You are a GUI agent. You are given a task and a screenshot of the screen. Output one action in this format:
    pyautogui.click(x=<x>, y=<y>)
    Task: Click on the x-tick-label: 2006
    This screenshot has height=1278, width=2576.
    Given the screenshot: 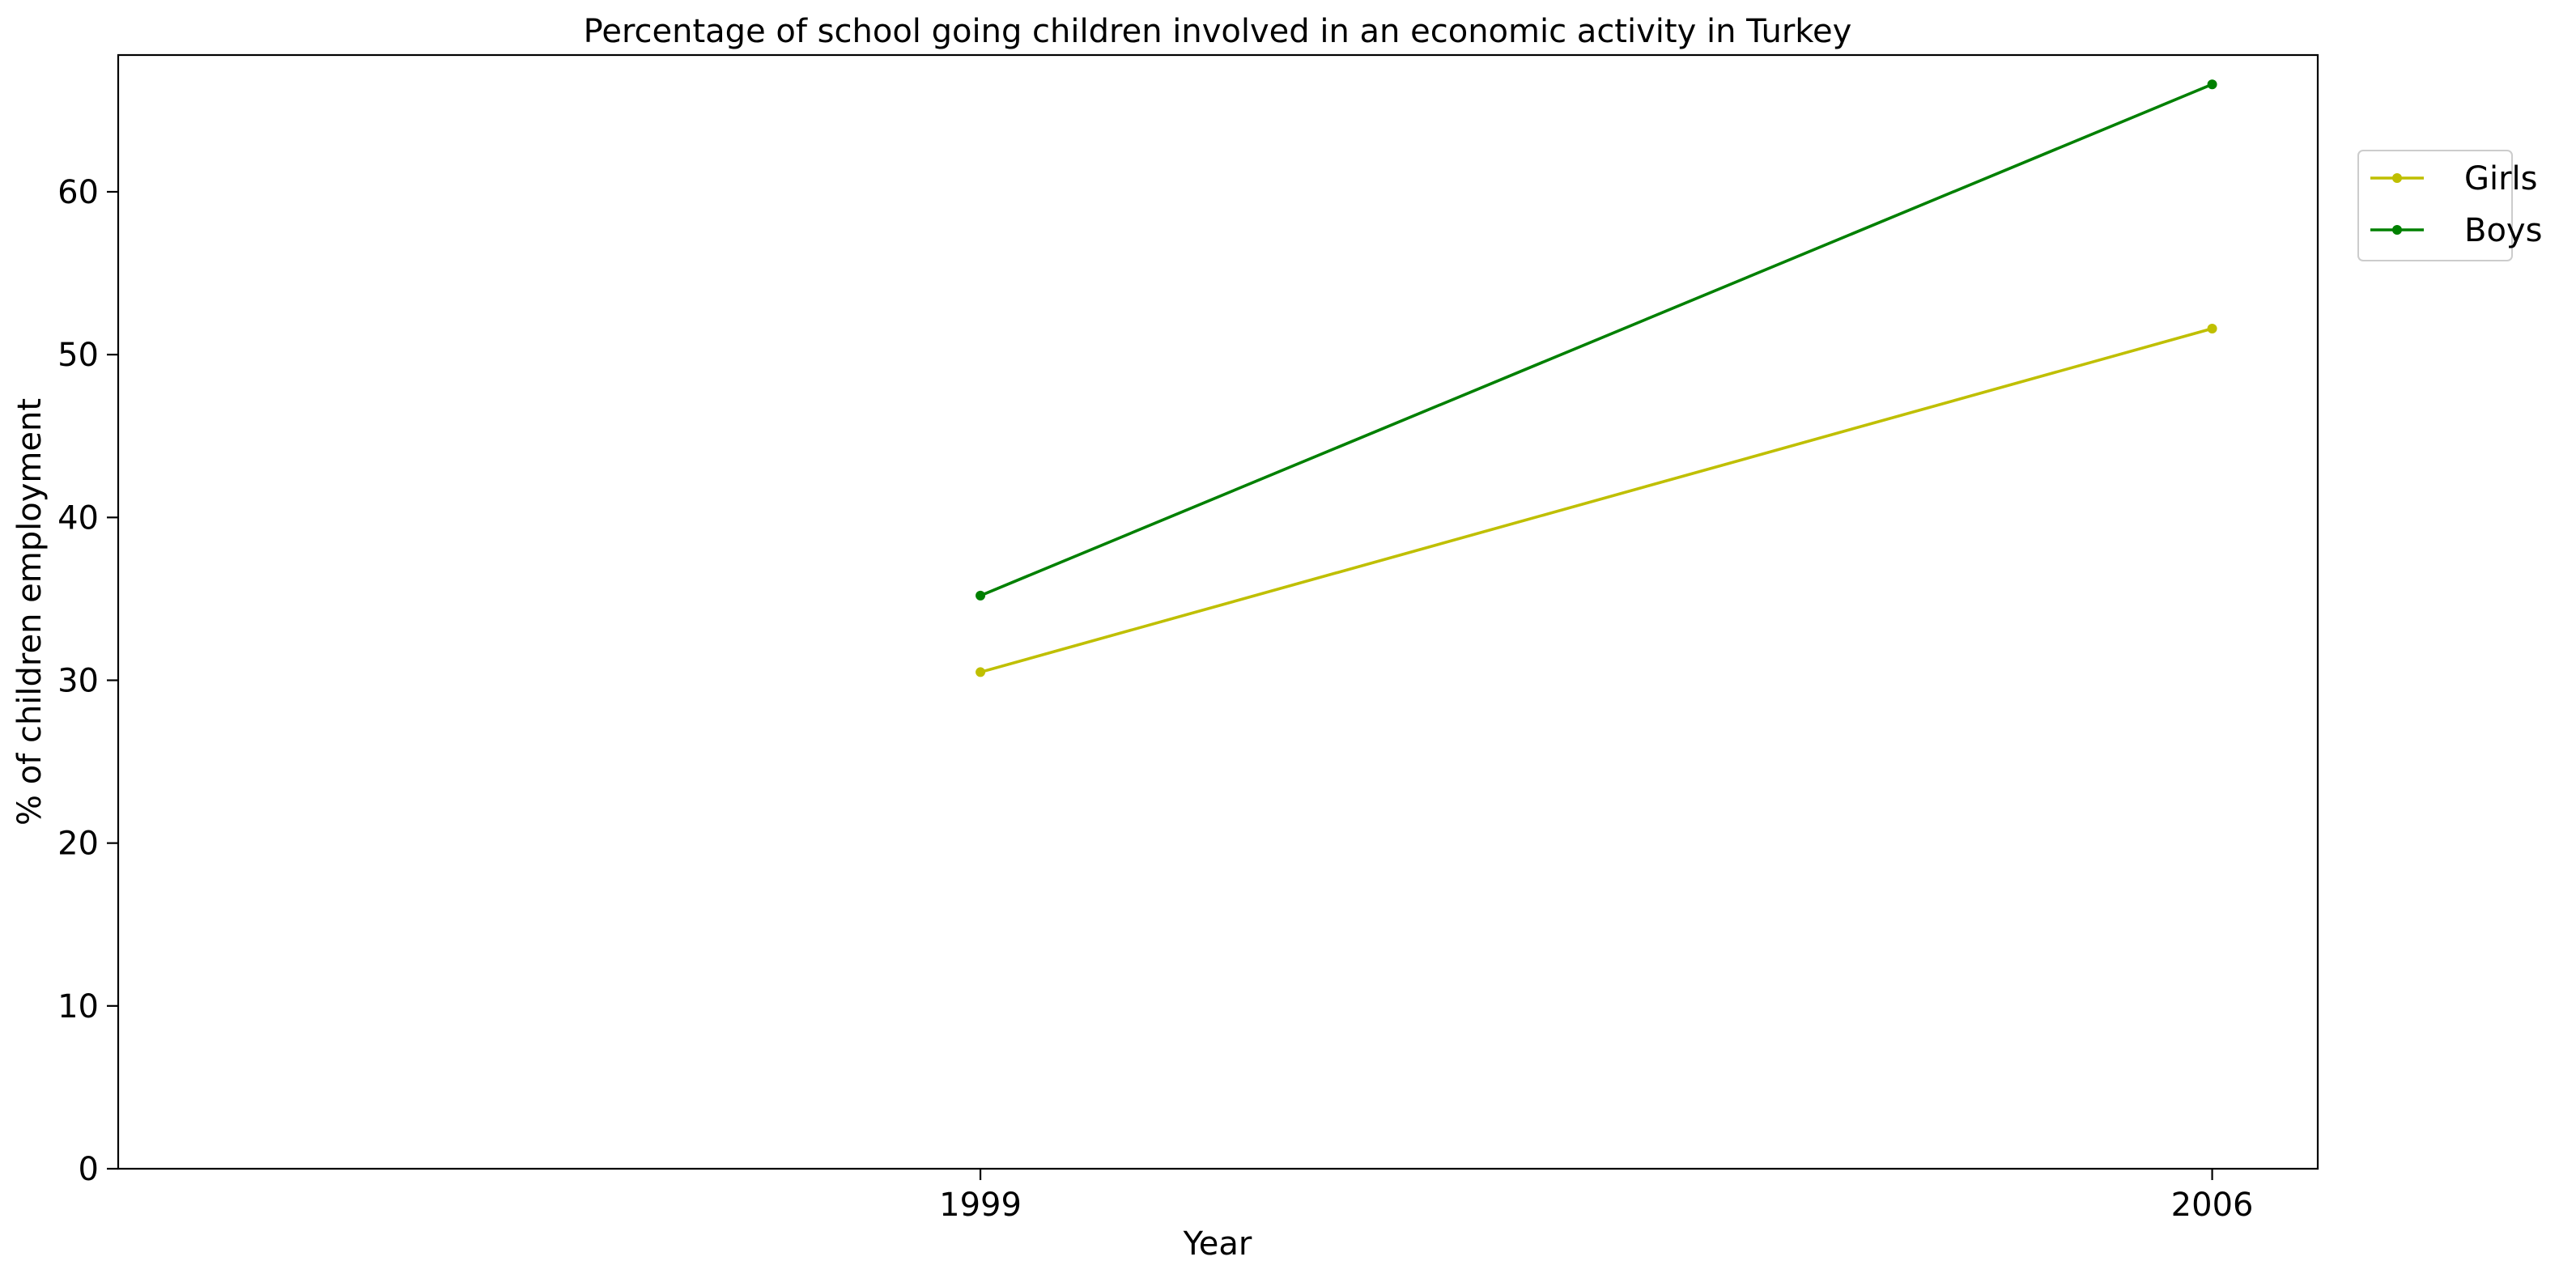 What is the action you would take?
    pyautogui.click(x=2212, y=1205)
    